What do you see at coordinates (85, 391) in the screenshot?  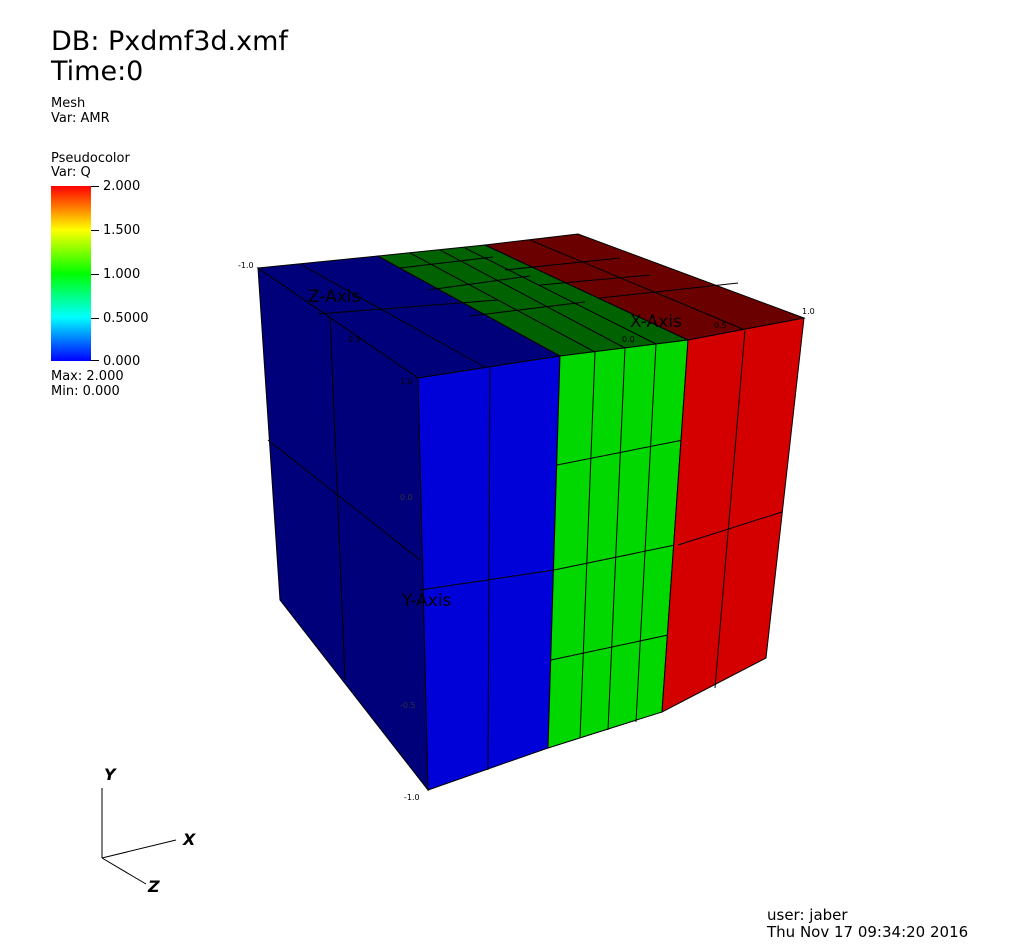 I see `legend-min: Min: 0.000` at bounding box center [85, 391].